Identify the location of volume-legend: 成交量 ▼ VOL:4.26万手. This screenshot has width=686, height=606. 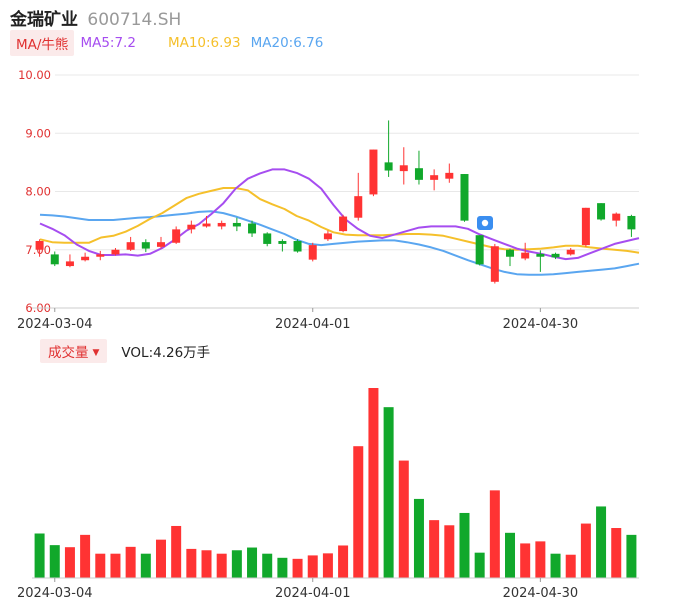
(125, 351).